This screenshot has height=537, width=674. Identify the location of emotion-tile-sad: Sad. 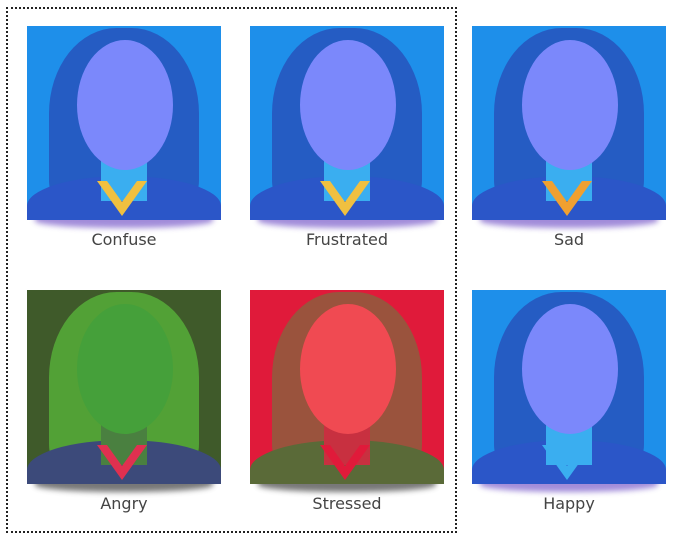
(569, 137).